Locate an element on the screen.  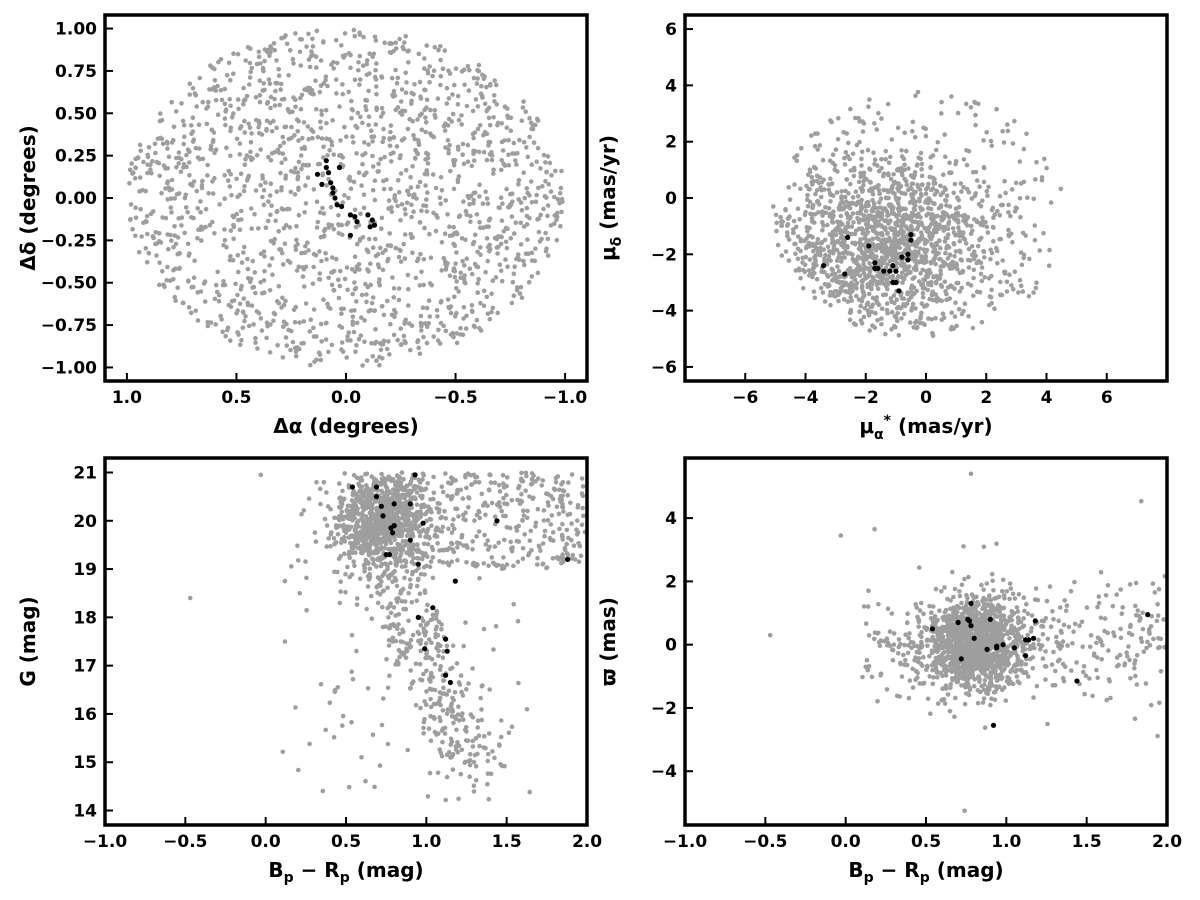
y-axis-label: Δδ (degrees) is located at coordinates (28, 198).